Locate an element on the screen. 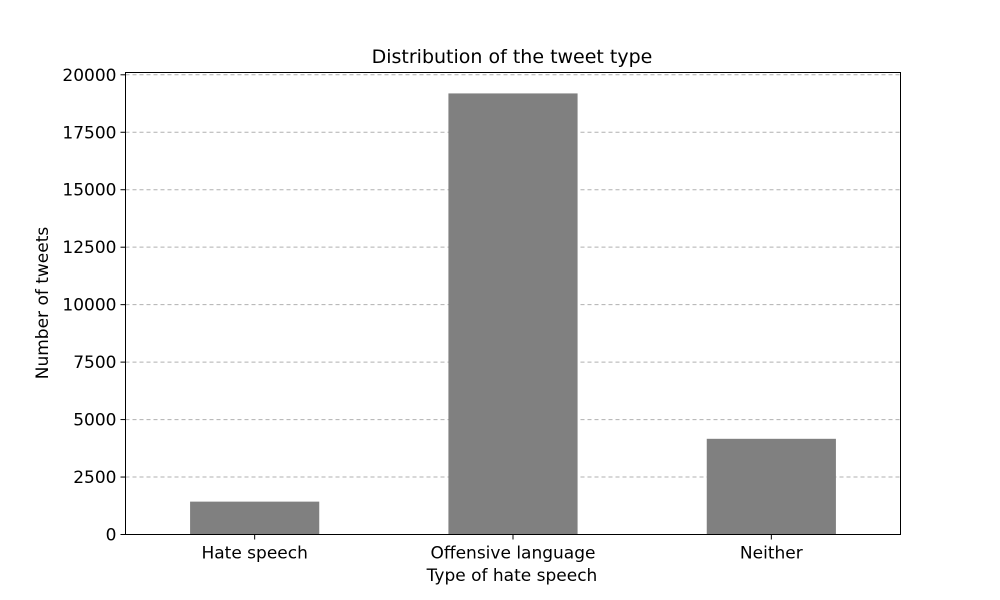 The height and width of the screenshot is (600, 1000). y-tick-label: 15000 is located at coordinates (89, 191).